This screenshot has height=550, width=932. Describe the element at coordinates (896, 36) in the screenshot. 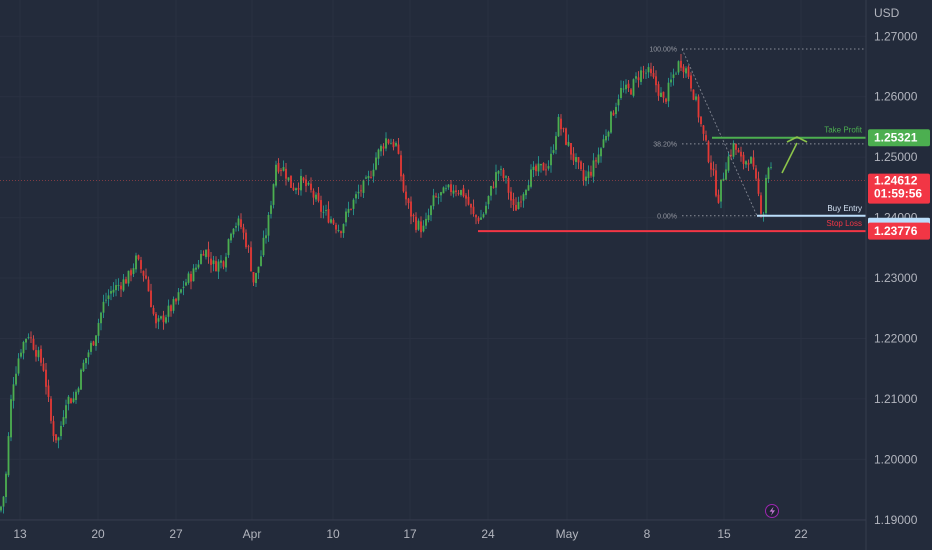

I see `y-tick-label: 1.27000` at that location.